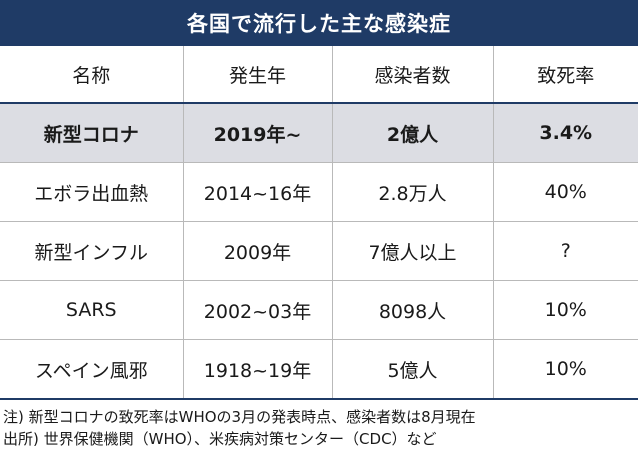 This screenshot has height=455, width=638. What do you see at coordinates (91, 75) in the screenshot?
I see `column-header-name: 名称` at bounding box center [91, 75].